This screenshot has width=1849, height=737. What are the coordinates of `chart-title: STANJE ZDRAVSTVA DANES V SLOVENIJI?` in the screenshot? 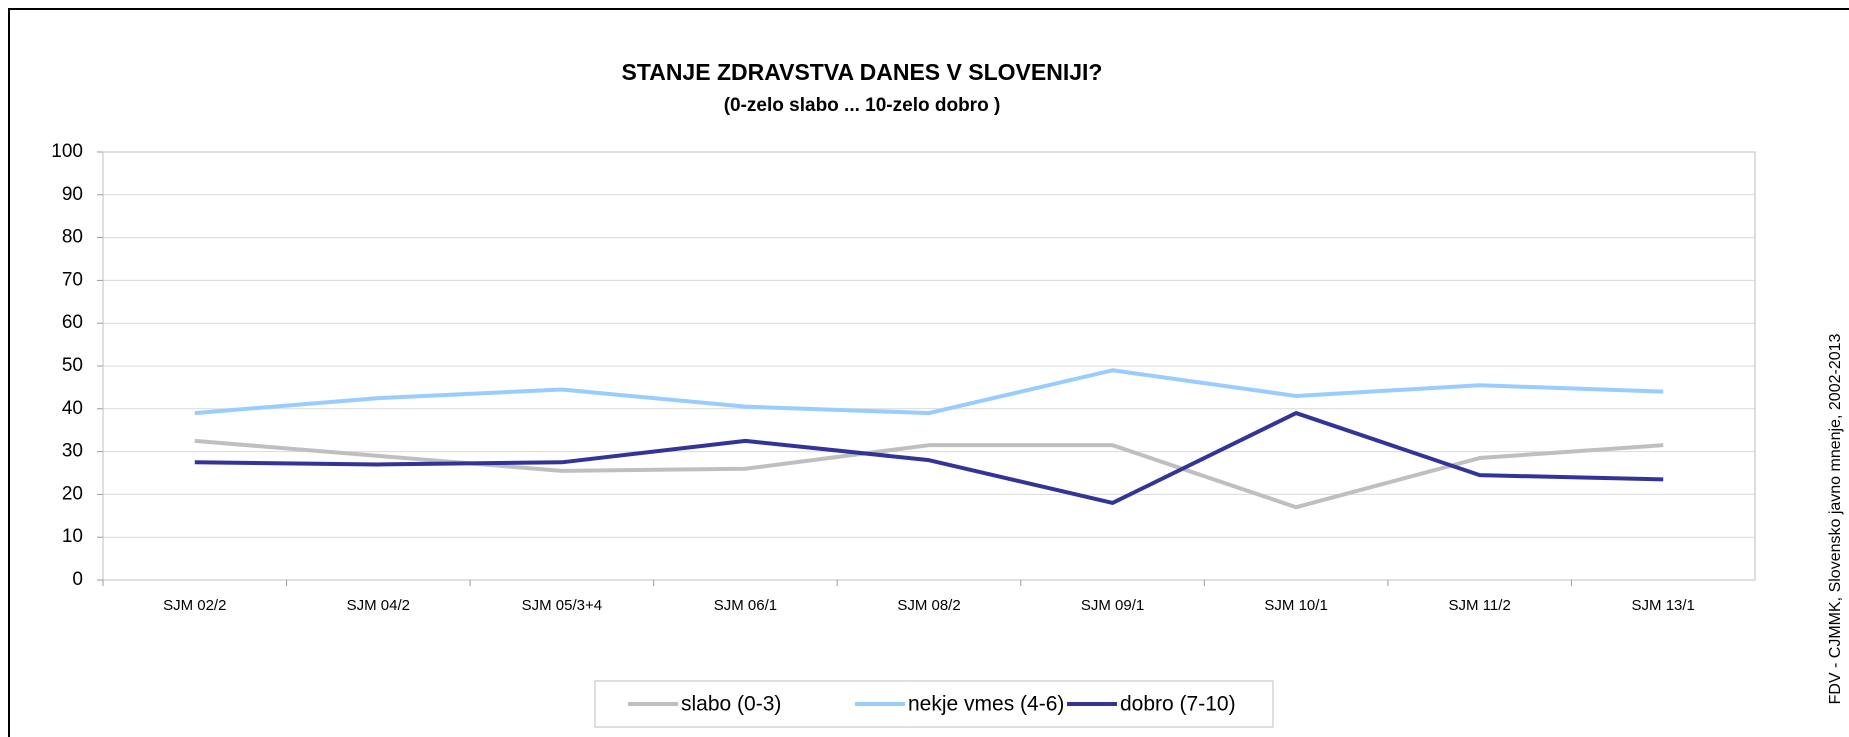 It's located at (862, 72).